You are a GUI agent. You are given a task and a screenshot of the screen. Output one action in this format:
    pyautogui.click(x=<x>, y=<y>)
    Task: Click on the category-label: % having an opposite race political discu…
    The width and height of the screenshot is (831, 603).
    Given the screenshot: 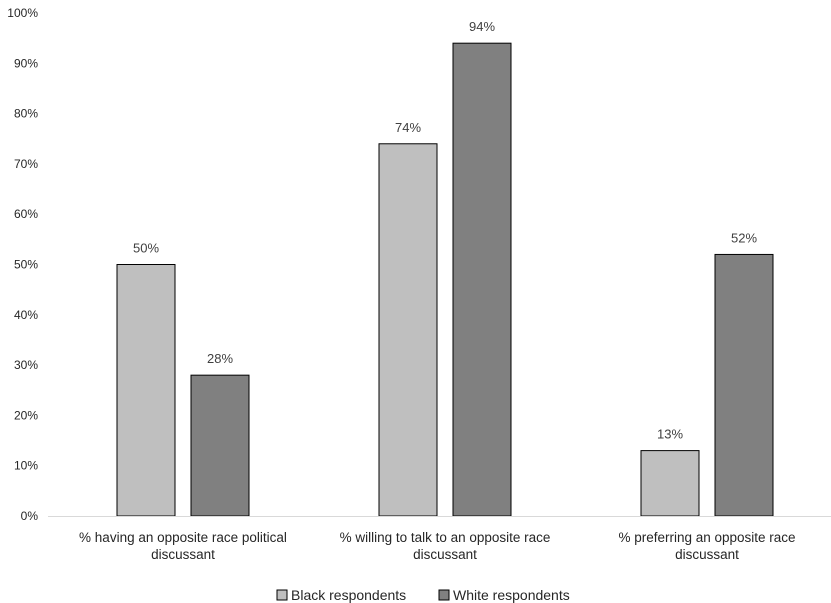 What is the action you would take?
    pyautogui.click(x=183, y=546)
    